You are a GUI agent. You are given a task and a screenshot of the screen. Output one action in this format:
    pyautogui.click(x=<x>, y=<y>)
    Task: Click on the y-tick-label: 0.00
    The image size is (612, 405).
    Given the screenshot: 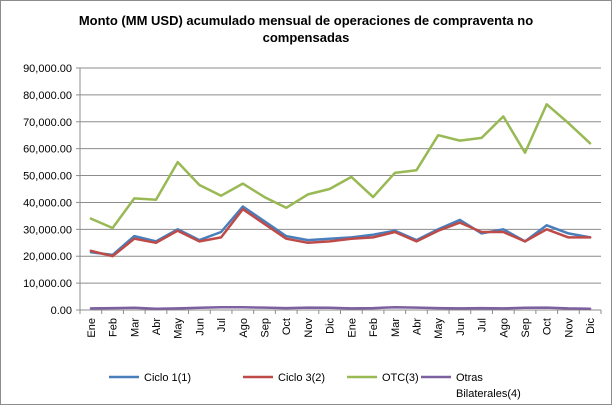 What is the action you would take?
    pyautogui.click(x=61, y=311)
    